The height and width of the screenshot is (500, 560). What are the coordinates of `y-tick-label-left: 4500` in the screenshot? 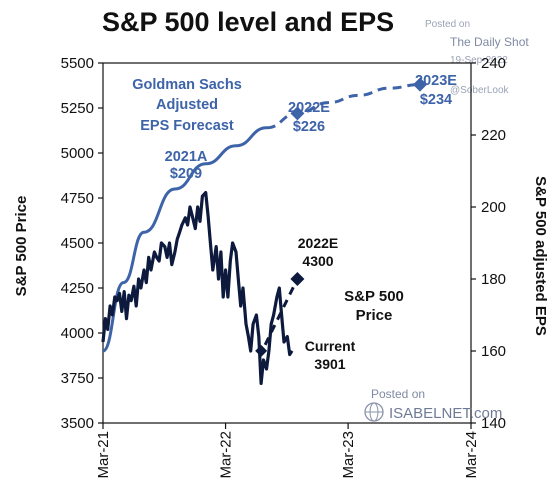 It's located at (77, 243).